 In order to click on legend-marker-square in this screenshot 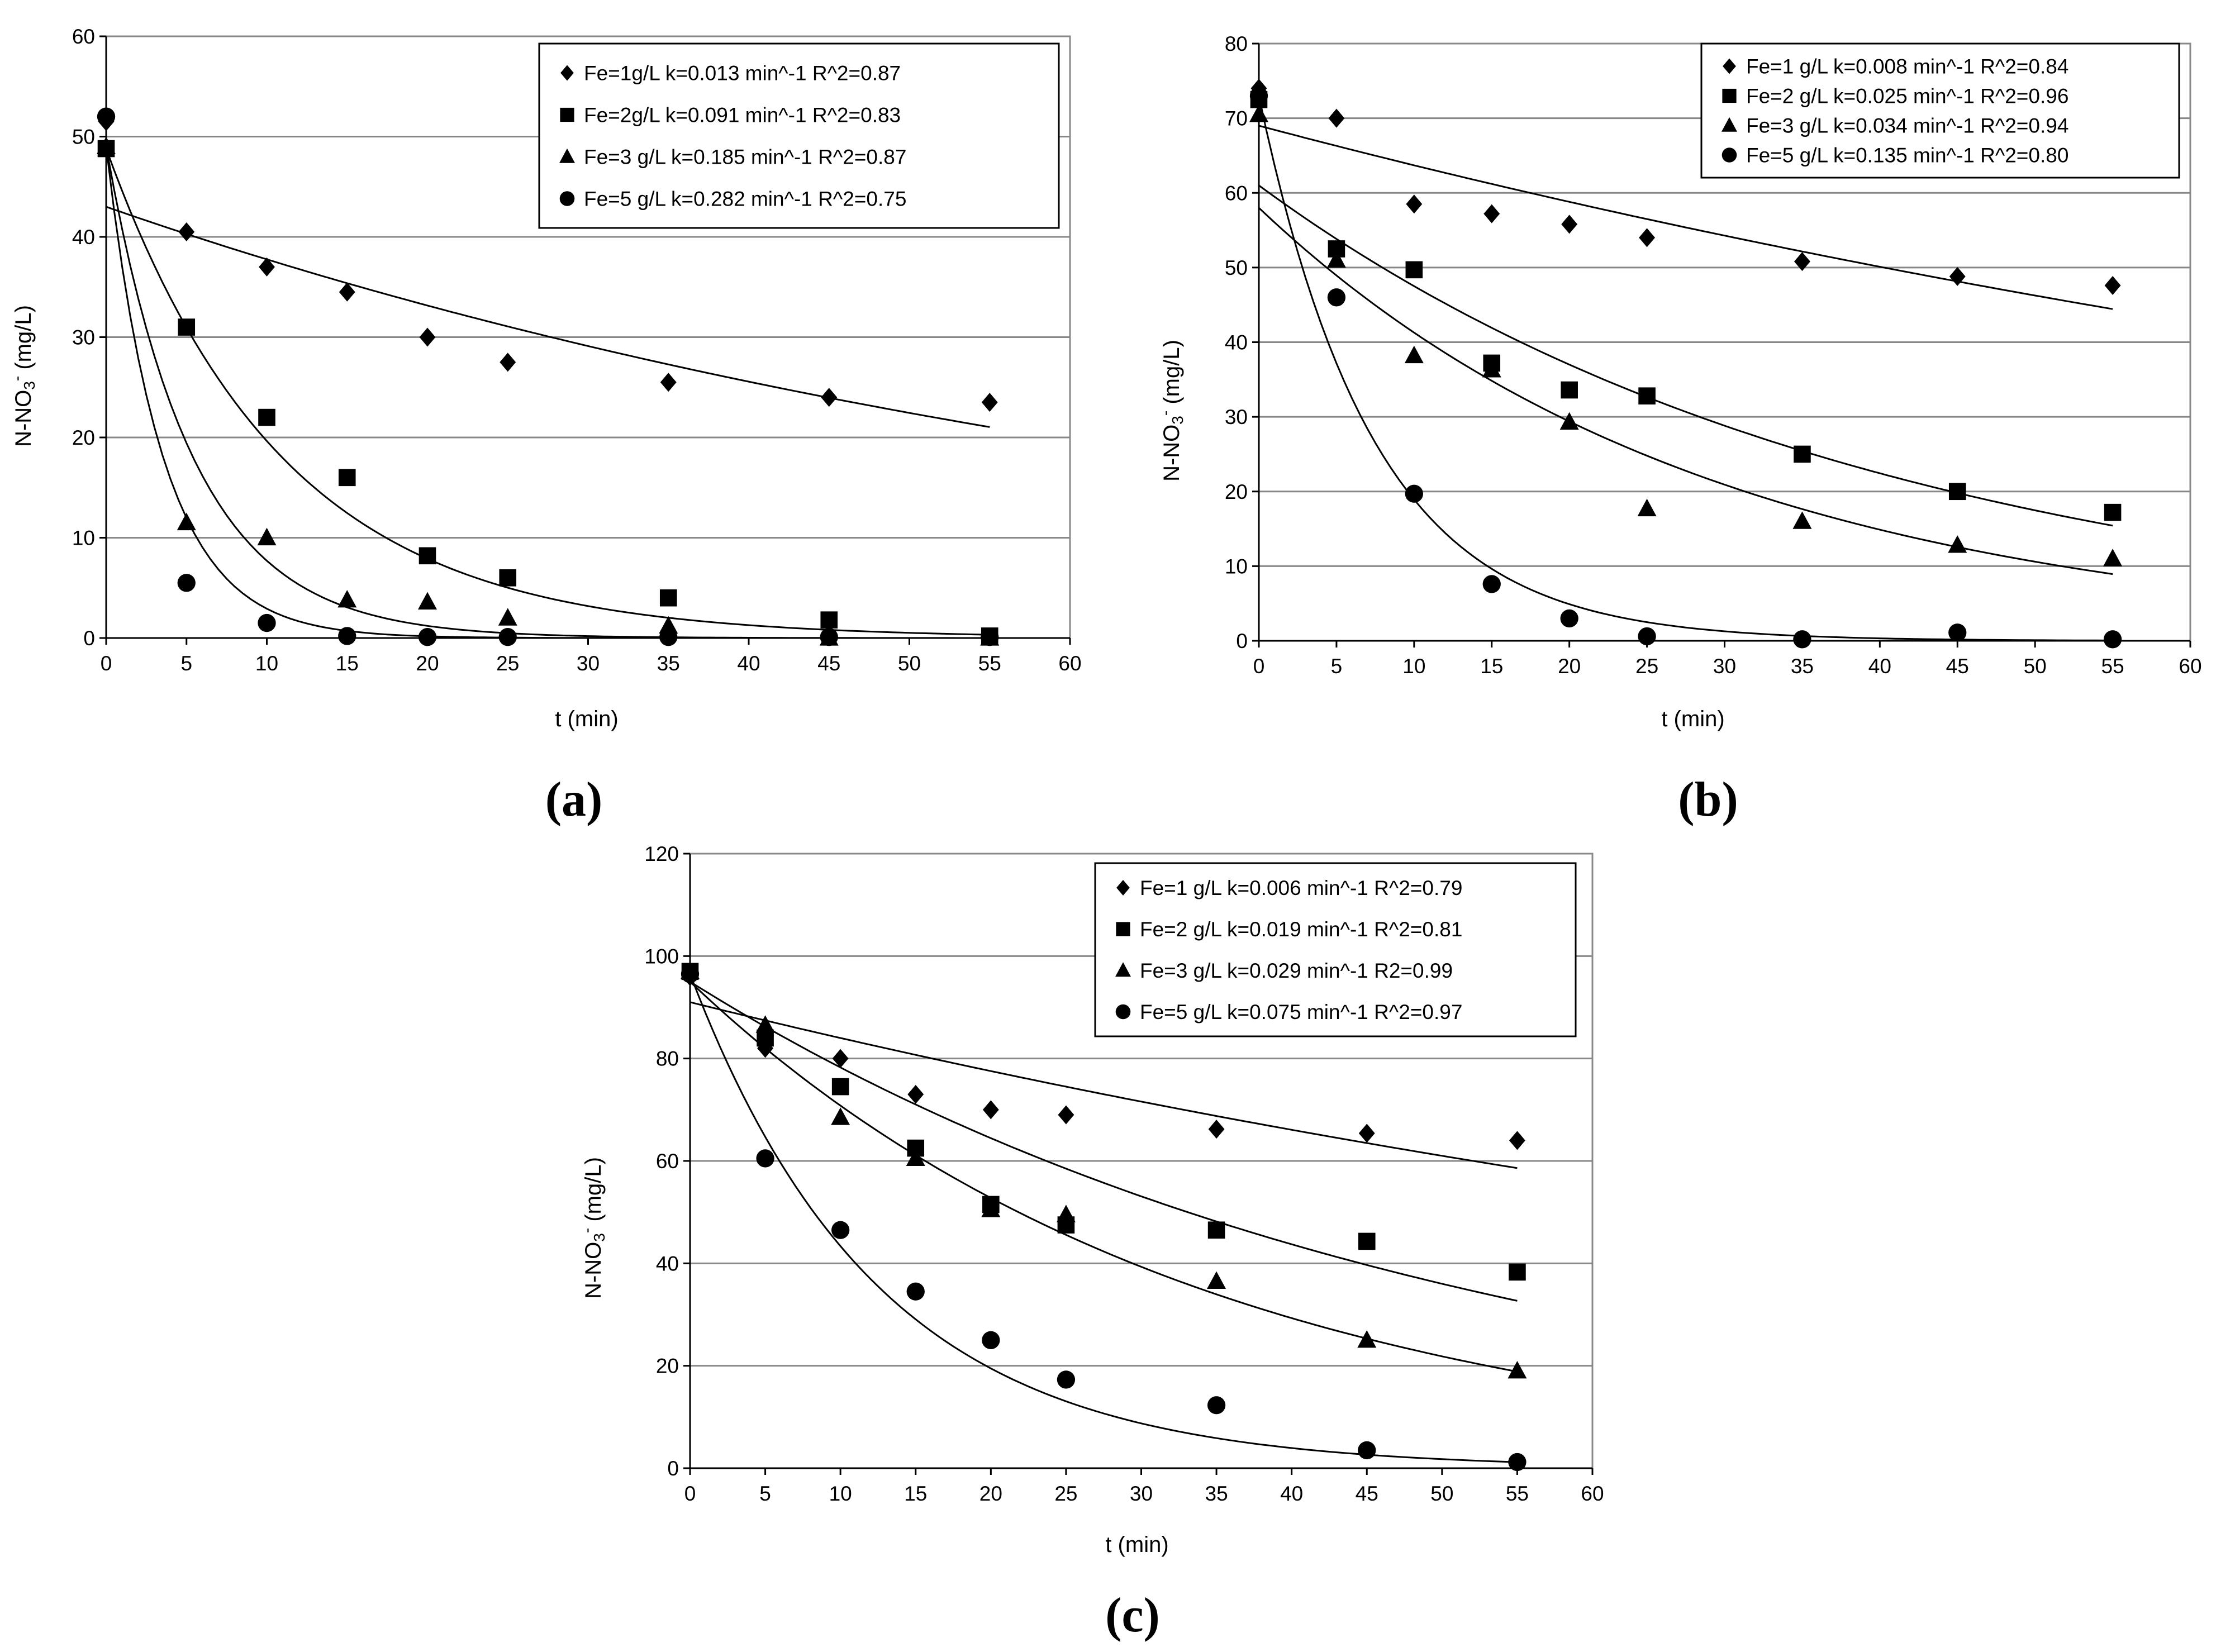, I will do `click(567, 114)`.